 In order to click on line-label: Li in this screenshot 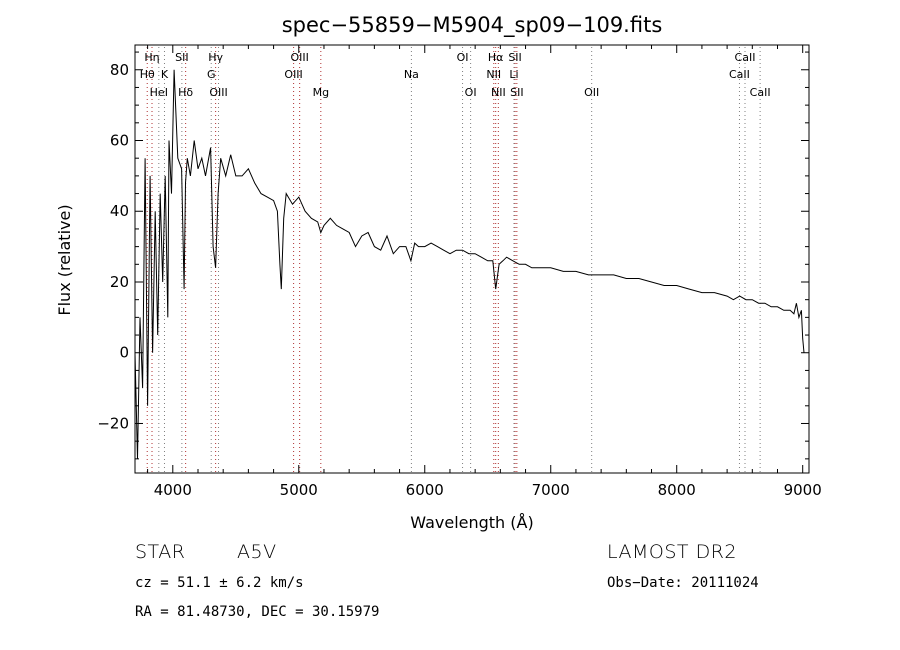, I will do `click(513, 74)`.